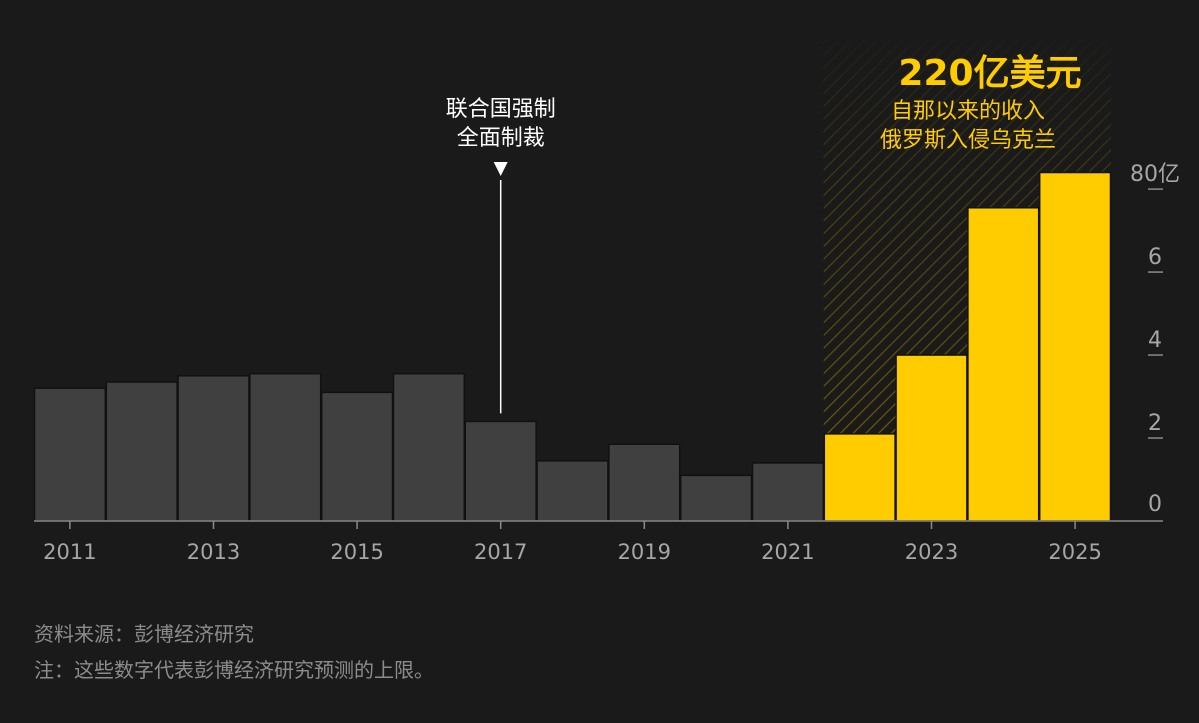  I want to click on y-tick-label-2: 2, so click(1155, 423).